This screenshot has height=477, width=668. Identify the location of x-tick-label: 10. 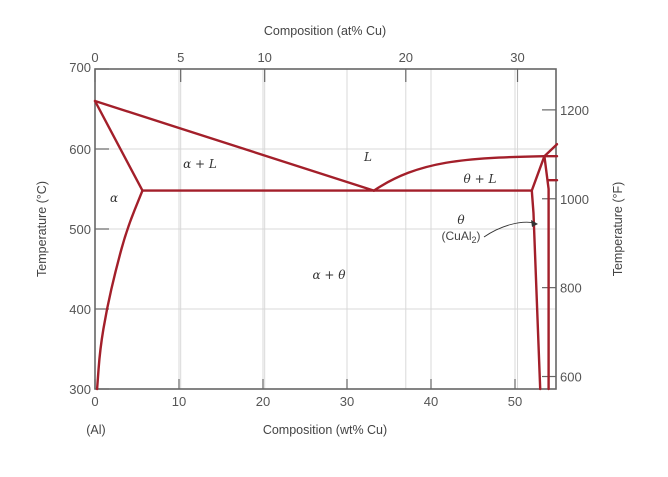
(179, 401).